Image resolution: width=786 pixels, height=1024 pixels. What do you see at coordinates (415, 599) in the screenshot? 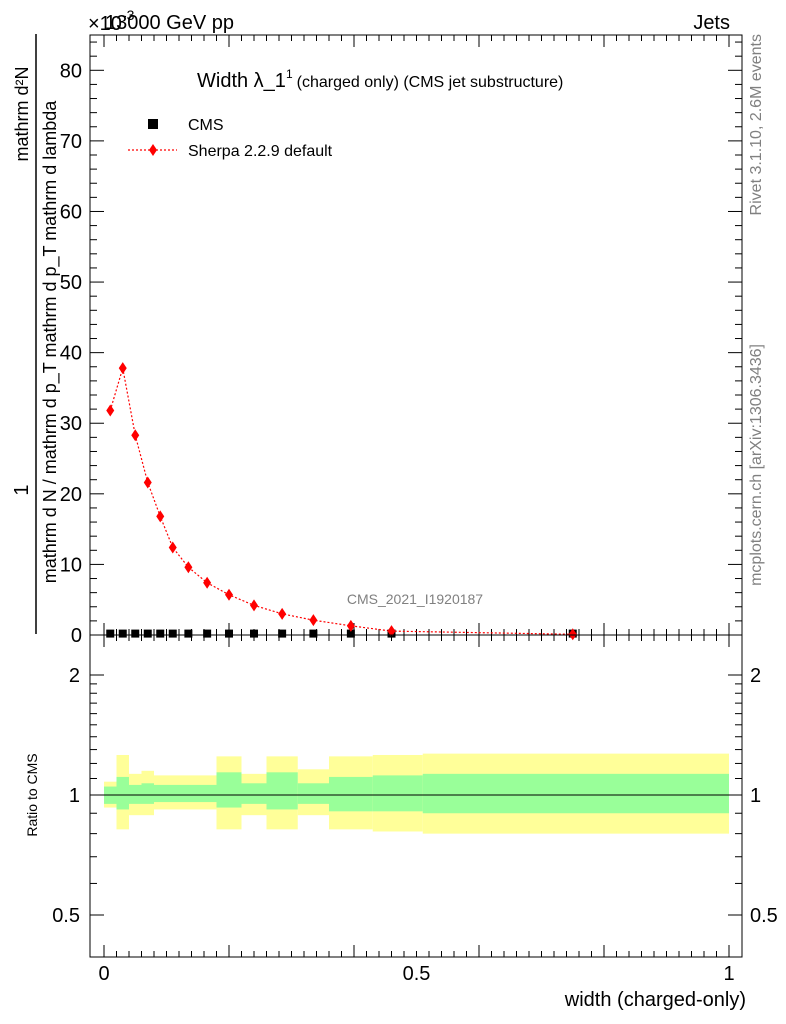
I see `analysis-watermark: CMS_2021_I1920187` at bounding box center [415, 599].